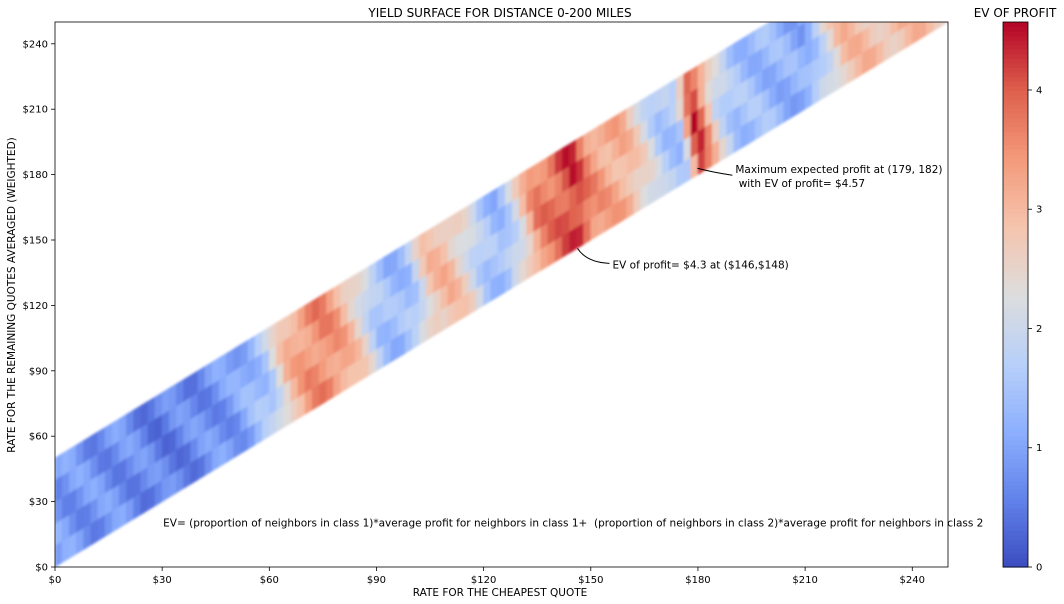 The image size is (1064, 604). Describe the element at coordinates (499, 13) in the screenshot. I see `chart-title: YIELD SURFACE FOR DISTANCE 0-200 MILES` at that location.